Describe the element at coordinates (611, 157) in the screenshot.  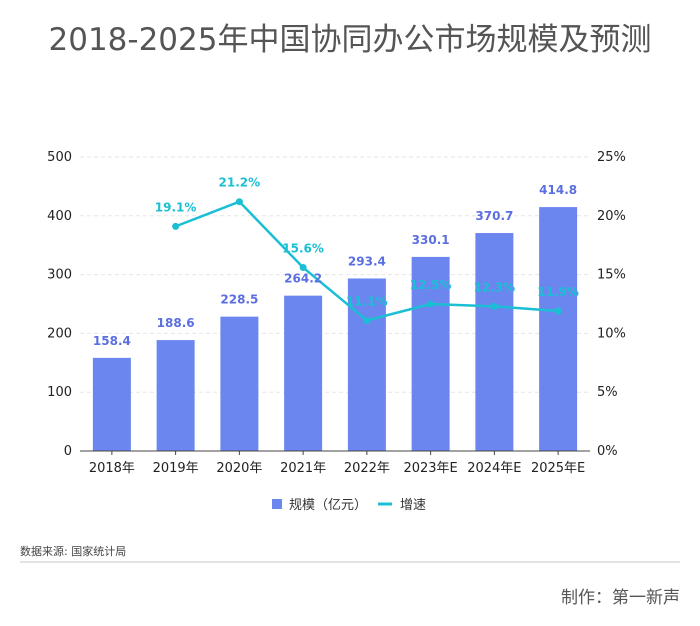
I see `y-right-tick-label: 25%` at that location.